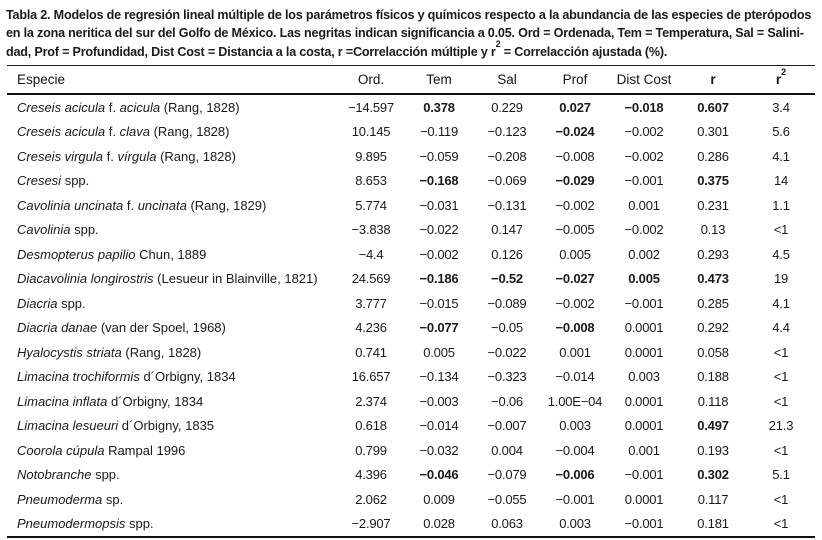  I want to click on cell-sal: −0.52, so click(507, 279).